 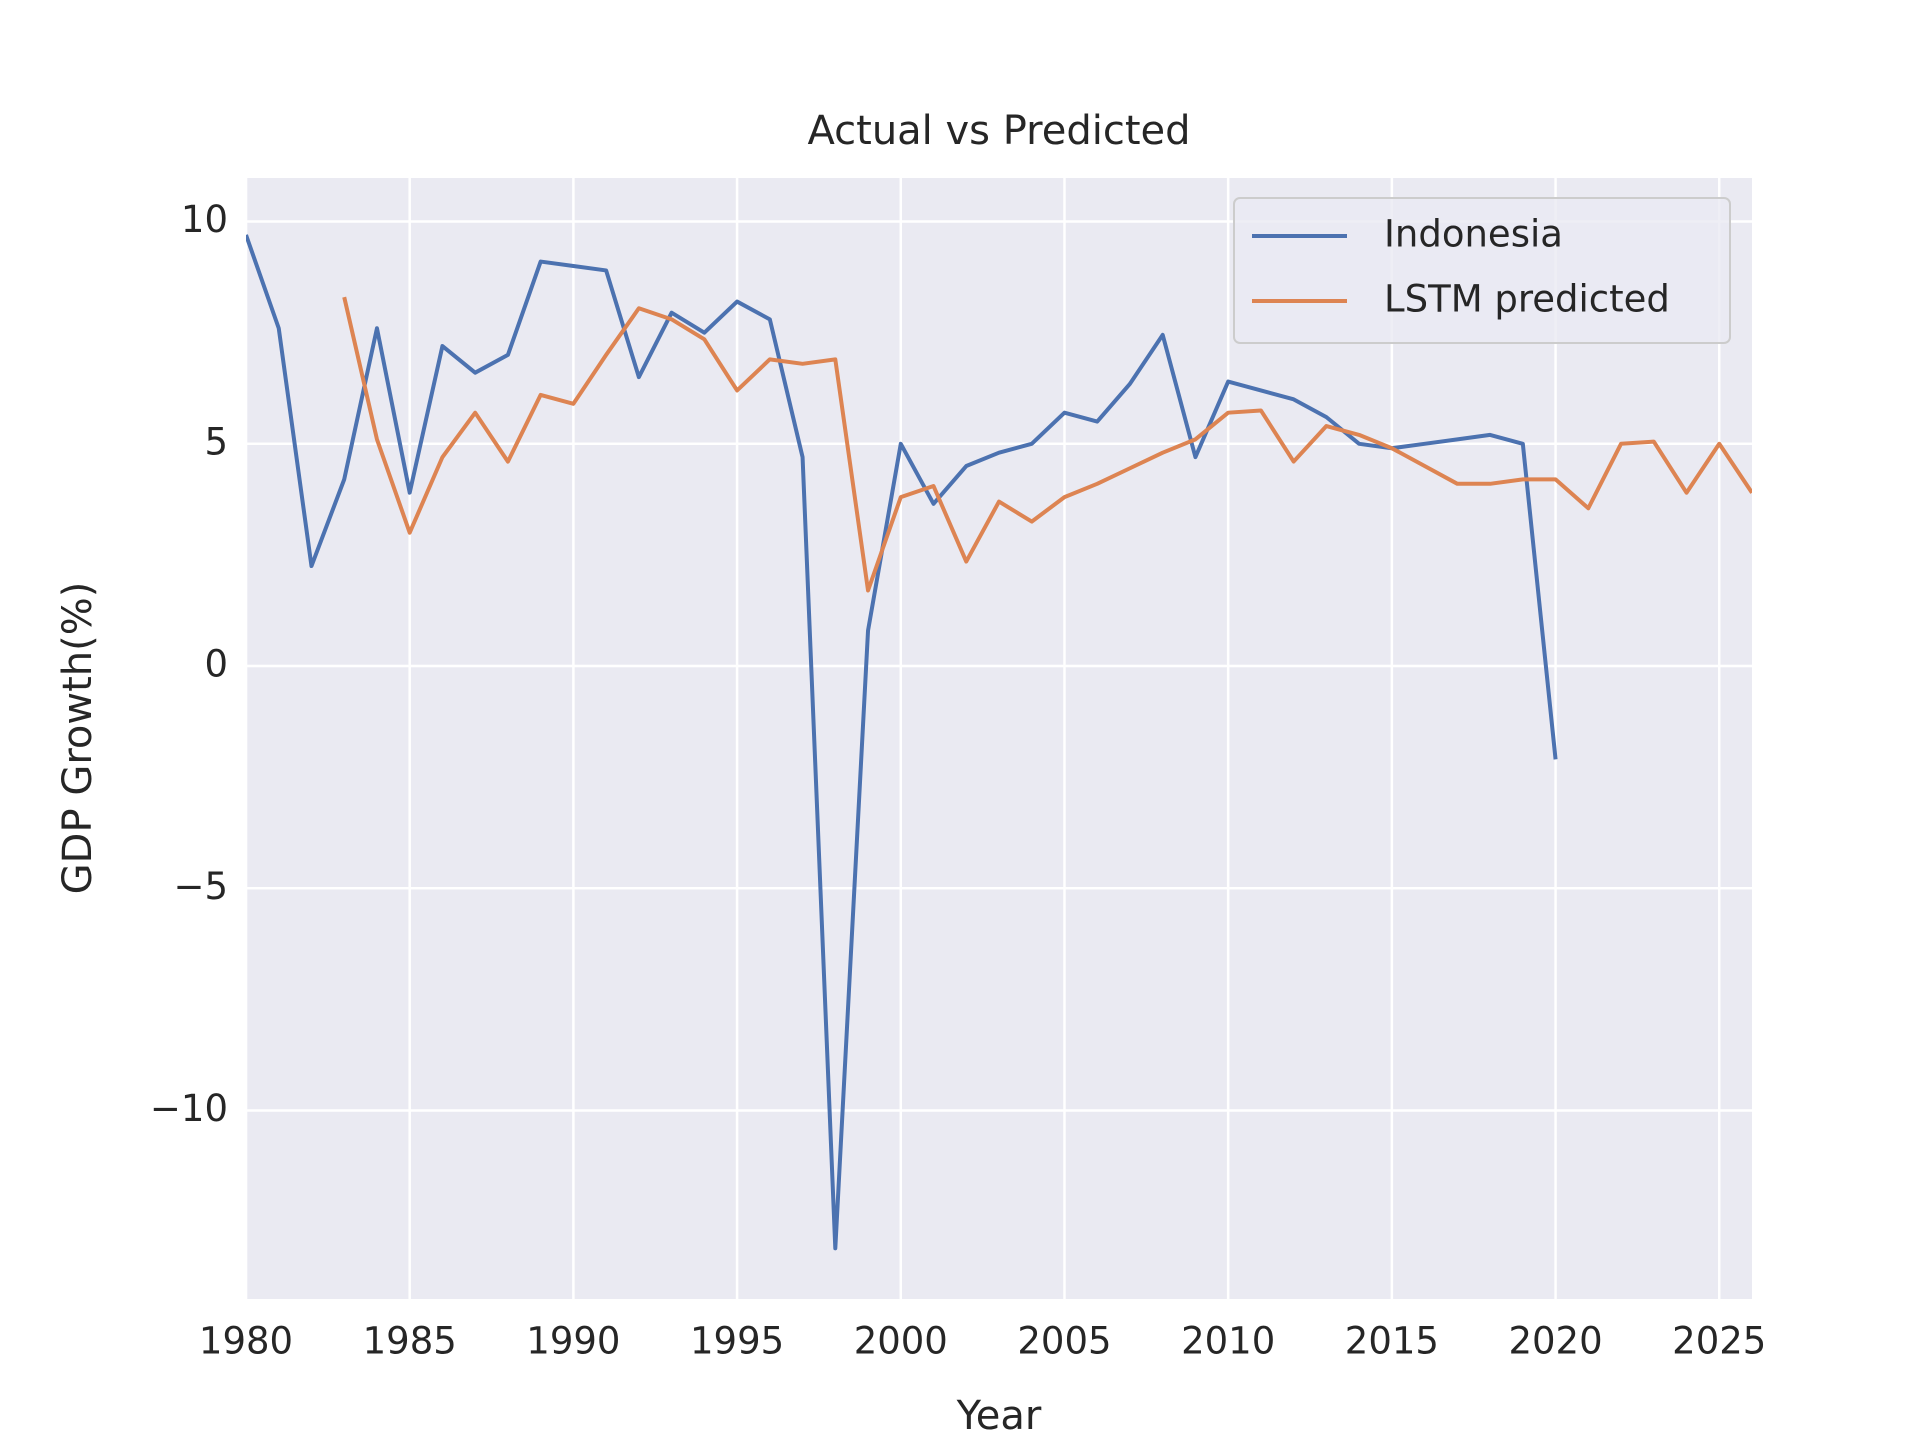 What do you see at coordinates (1392, 1341) in the screenshot?
I see `x-tick-label: 2015` at bounding box center [1392, 1341].